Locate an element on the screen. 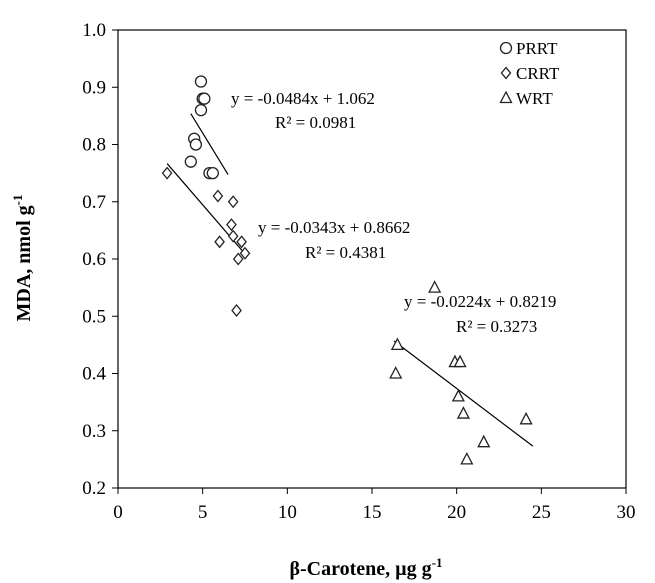 This screenshot has height=583, width=655. x-tick-label: 20 is located at coordinates (456, 512).